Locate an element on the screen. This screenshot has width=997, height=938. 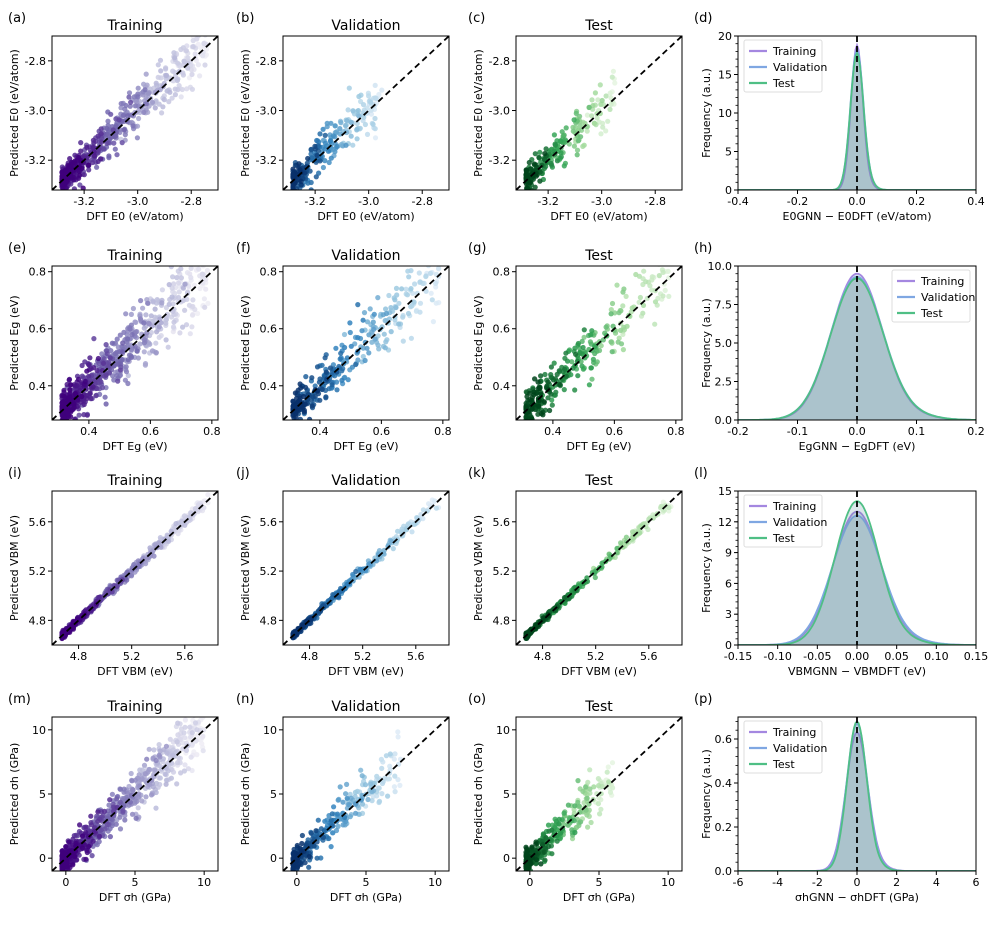
x-tick-label: -3.2 is located at coordinates (83, 201).